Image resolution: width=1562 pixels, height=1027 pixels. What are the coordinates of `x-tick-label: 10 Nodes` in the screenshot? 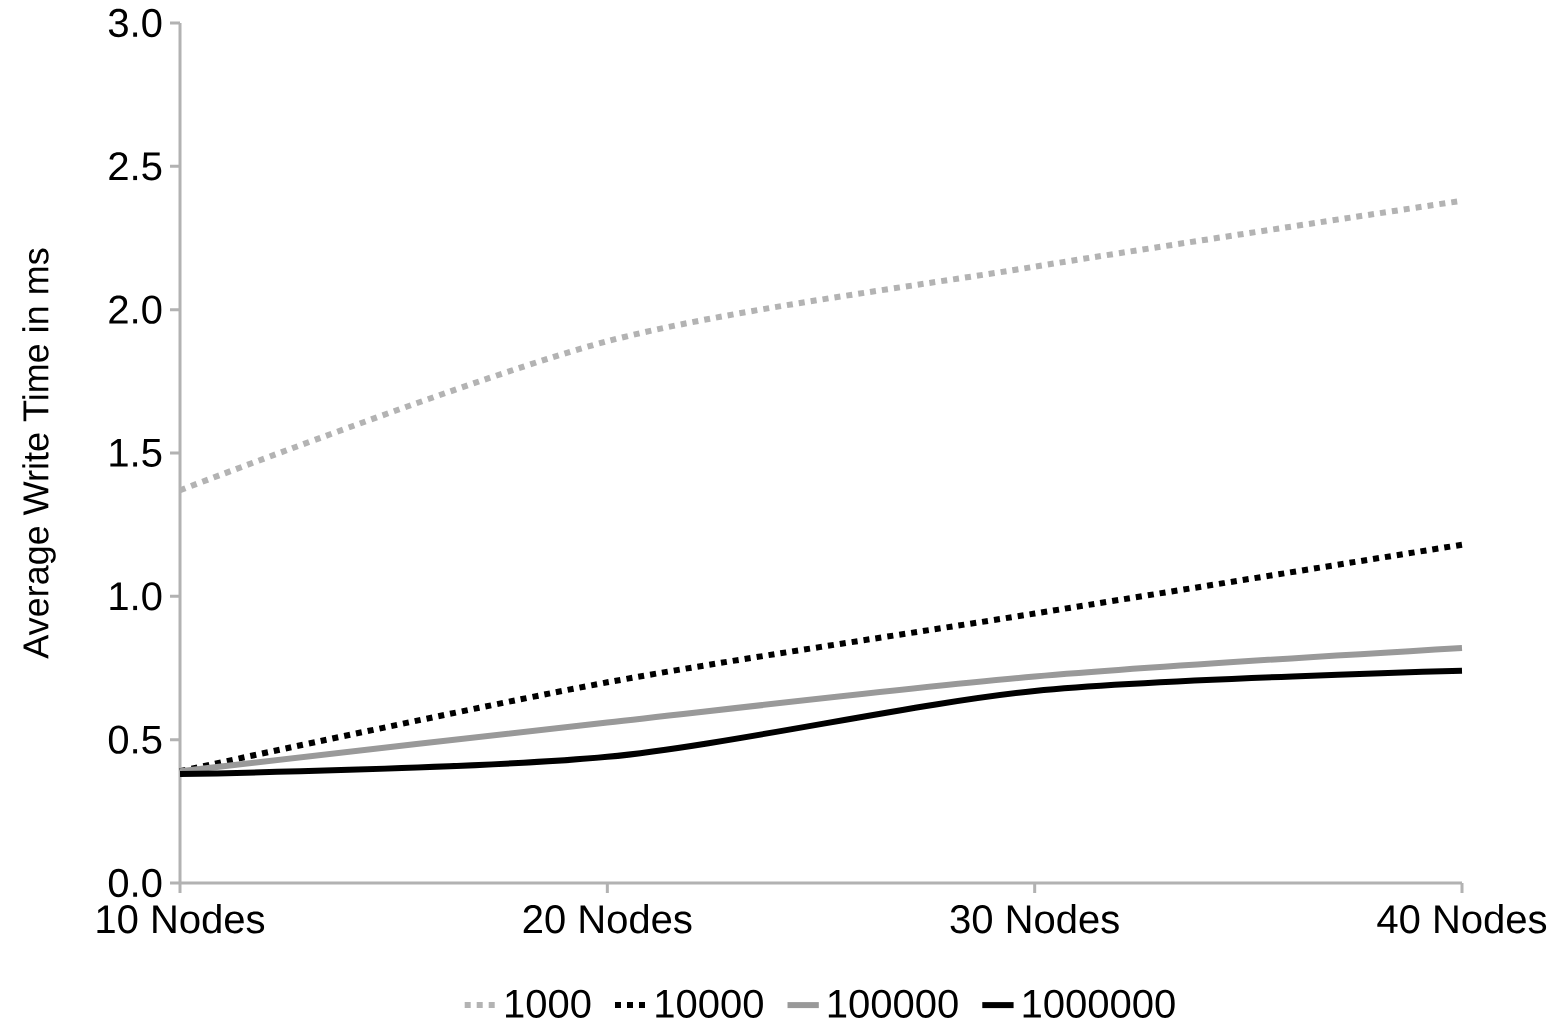 It's located at (181, 919).